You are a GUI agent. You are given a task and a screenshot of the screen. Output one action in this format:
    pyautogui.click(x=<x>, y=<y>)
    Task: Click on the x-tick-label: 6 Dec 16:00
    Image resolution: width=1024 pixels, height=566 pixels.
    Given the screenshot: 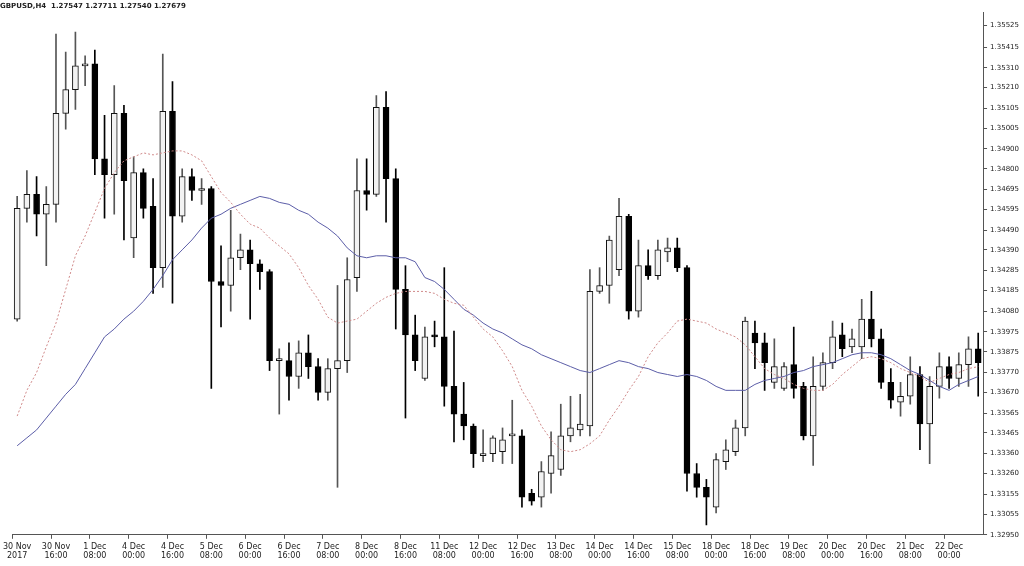 What is the action you would take?
    pyautogui.click(x=289, y=551)
    